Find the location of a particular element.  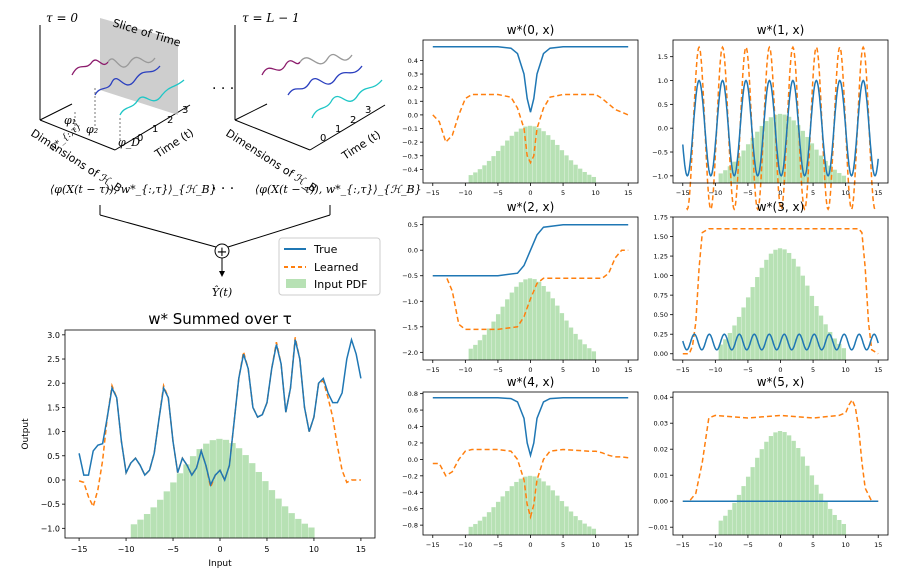

w1-ytick-label: 0.0 is located at coordinates (663, 129).